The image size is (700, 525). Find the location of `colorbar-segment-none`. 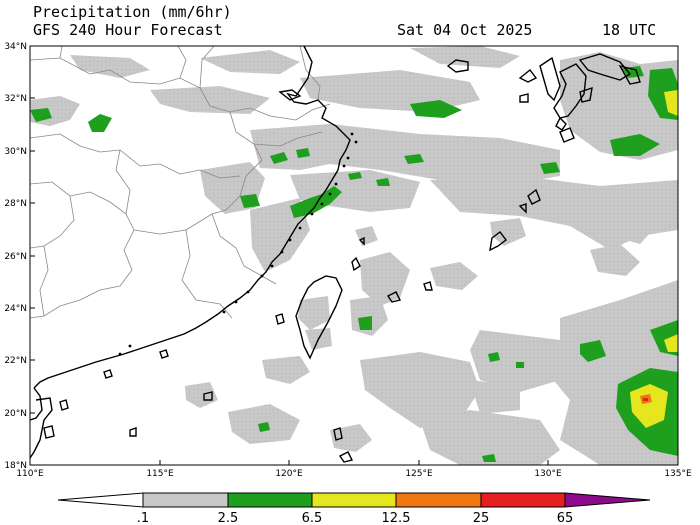

colorbar-segment-none is located at coordinates (100, 500).